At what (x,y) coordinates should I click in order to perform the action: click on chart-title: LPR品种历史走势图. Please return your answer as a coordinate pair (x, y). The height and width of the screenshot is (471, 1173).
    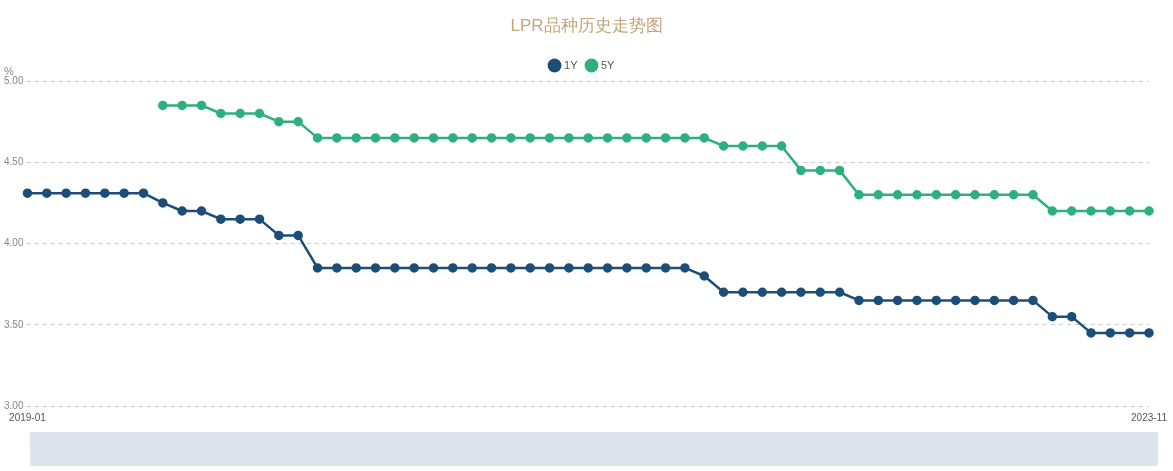
    Looking at the image, I should click on (586, 26).